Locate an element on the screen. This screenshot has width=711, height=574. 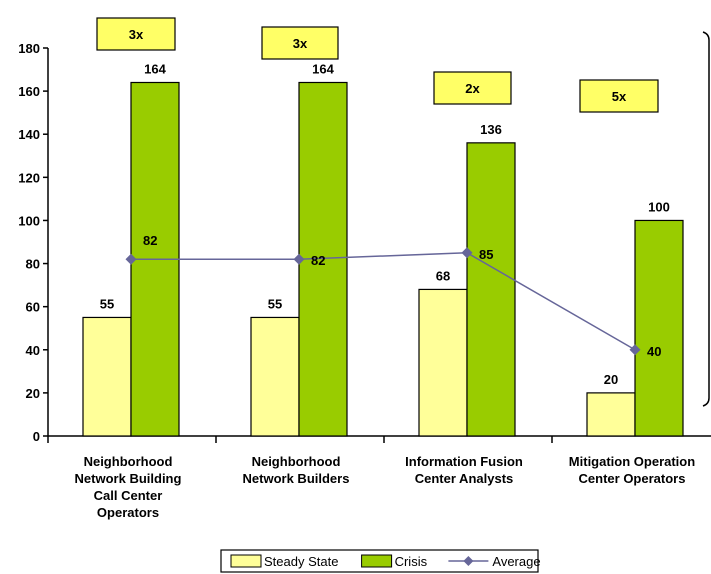
y-tick-label: 100 is located at coordinates (29, 220).